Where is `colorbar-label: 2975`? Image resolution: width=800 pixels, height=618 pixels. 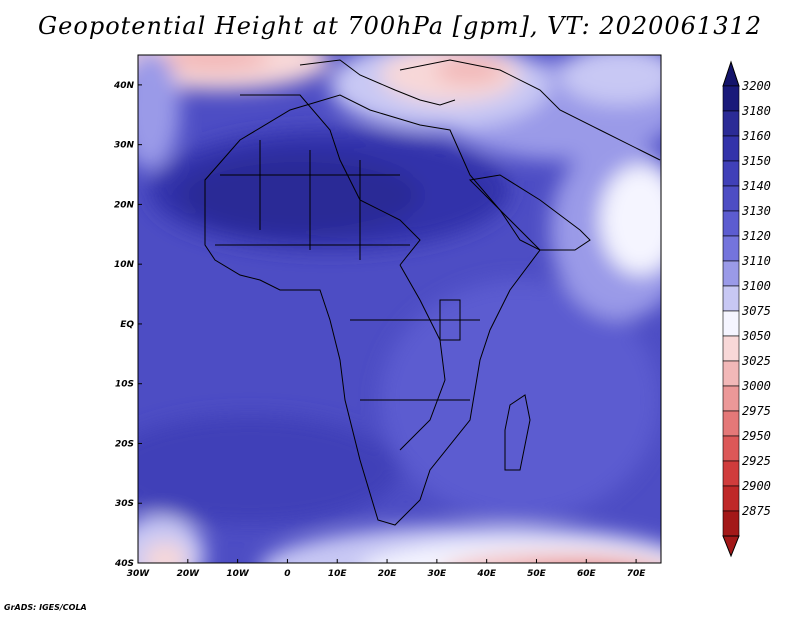 colorbar-label: 2975 is located at coordinates (756, 411).